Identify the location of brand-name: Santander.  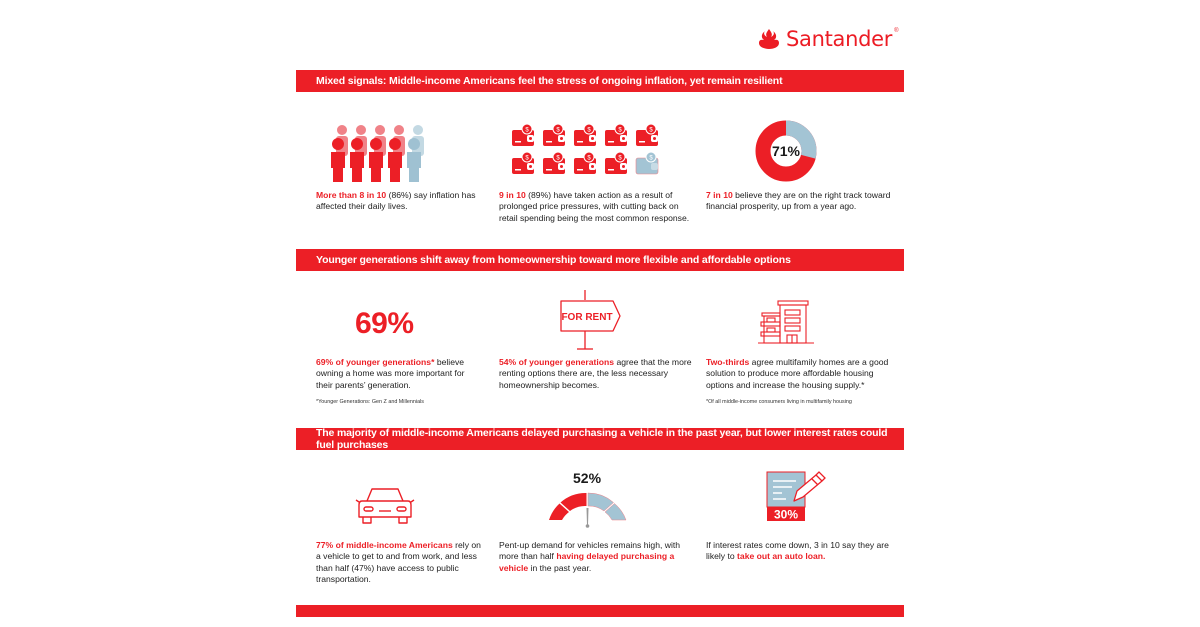
(839, 39).